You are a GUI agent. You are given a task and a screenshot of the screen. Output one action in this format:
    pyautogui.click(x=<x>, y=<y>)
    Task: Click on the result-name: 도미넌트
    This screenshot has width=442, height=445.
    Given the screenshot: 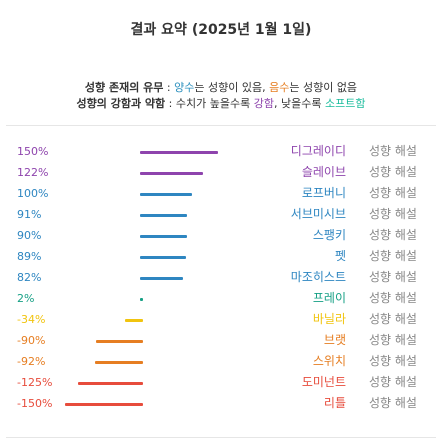 What is the action you would take?
    pyautogui.click(x=323, y=382)
    